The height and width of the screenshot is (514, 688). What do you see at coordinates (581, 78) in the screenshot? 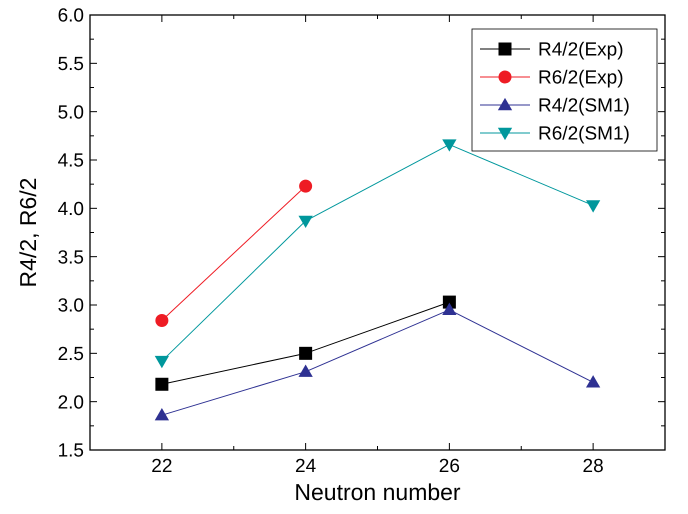
I see `legend-label: R6/2(Exp)` at bounding box center [581, 78].